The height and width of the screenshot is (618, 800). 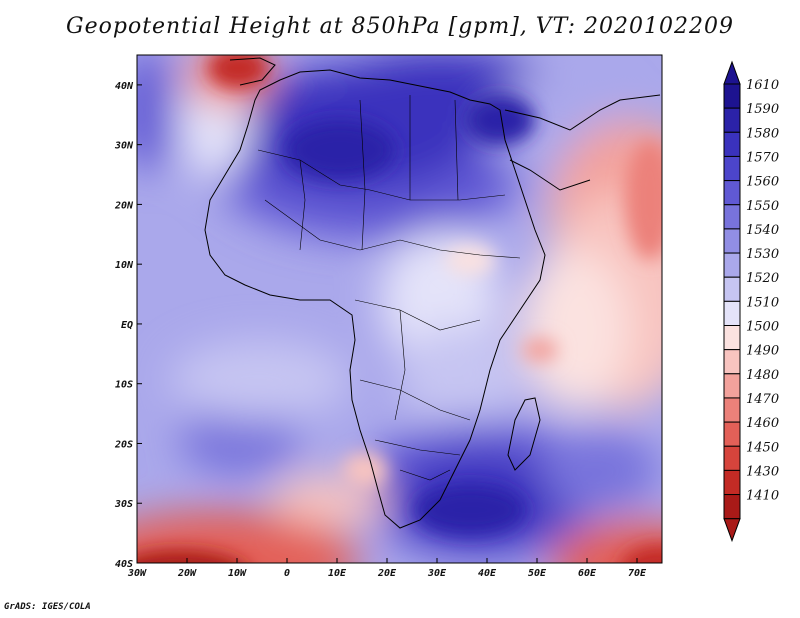 I want to click on colorbar-label: 1580, so click(x=762, y=133).